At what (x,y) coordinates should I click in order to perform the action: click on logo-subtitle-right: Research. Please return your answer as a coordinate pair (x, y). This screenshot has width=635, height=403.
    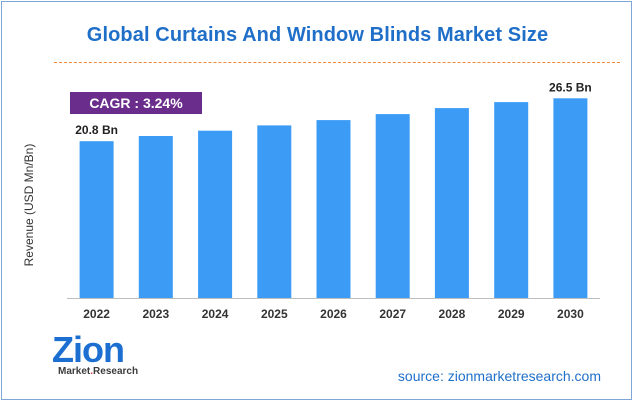
    Looking at the image, I should click on (116, 371).